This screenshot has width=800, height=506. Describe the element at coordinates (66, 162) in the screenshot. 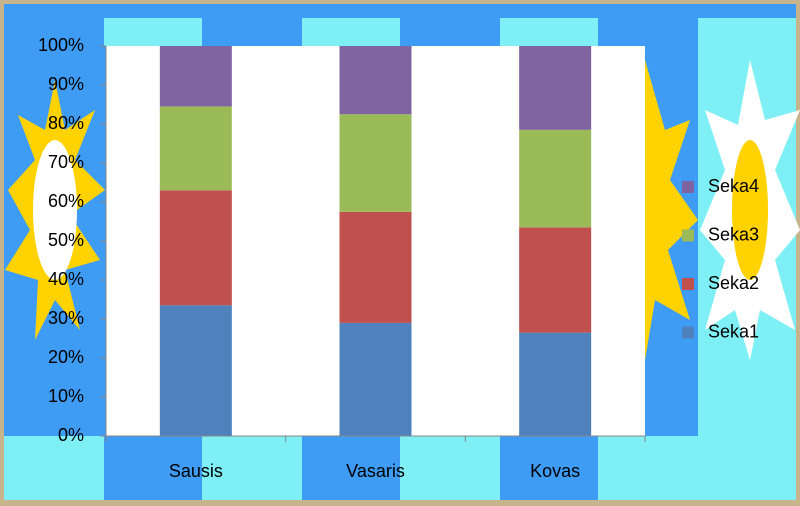

I see `y-tick-label: 70%` at that location.